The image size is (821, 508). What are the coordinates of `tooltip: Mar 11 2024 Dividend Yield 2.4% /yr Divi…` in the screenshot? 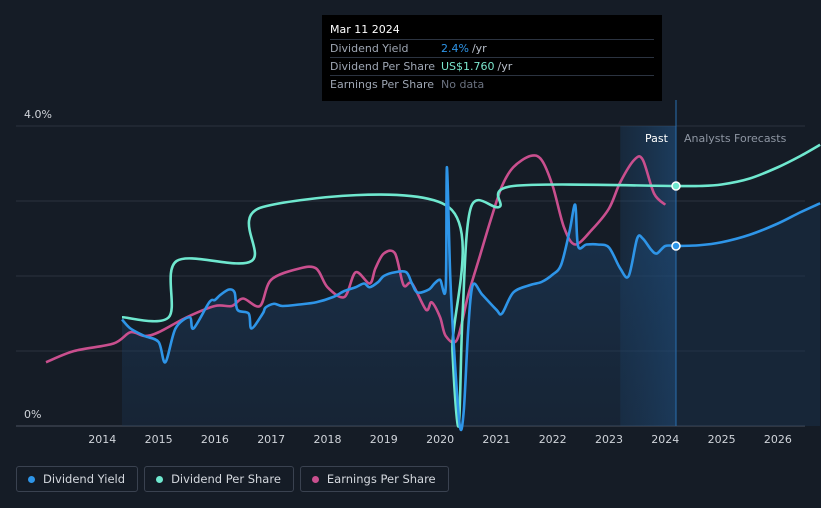 It's located at (492, 58).